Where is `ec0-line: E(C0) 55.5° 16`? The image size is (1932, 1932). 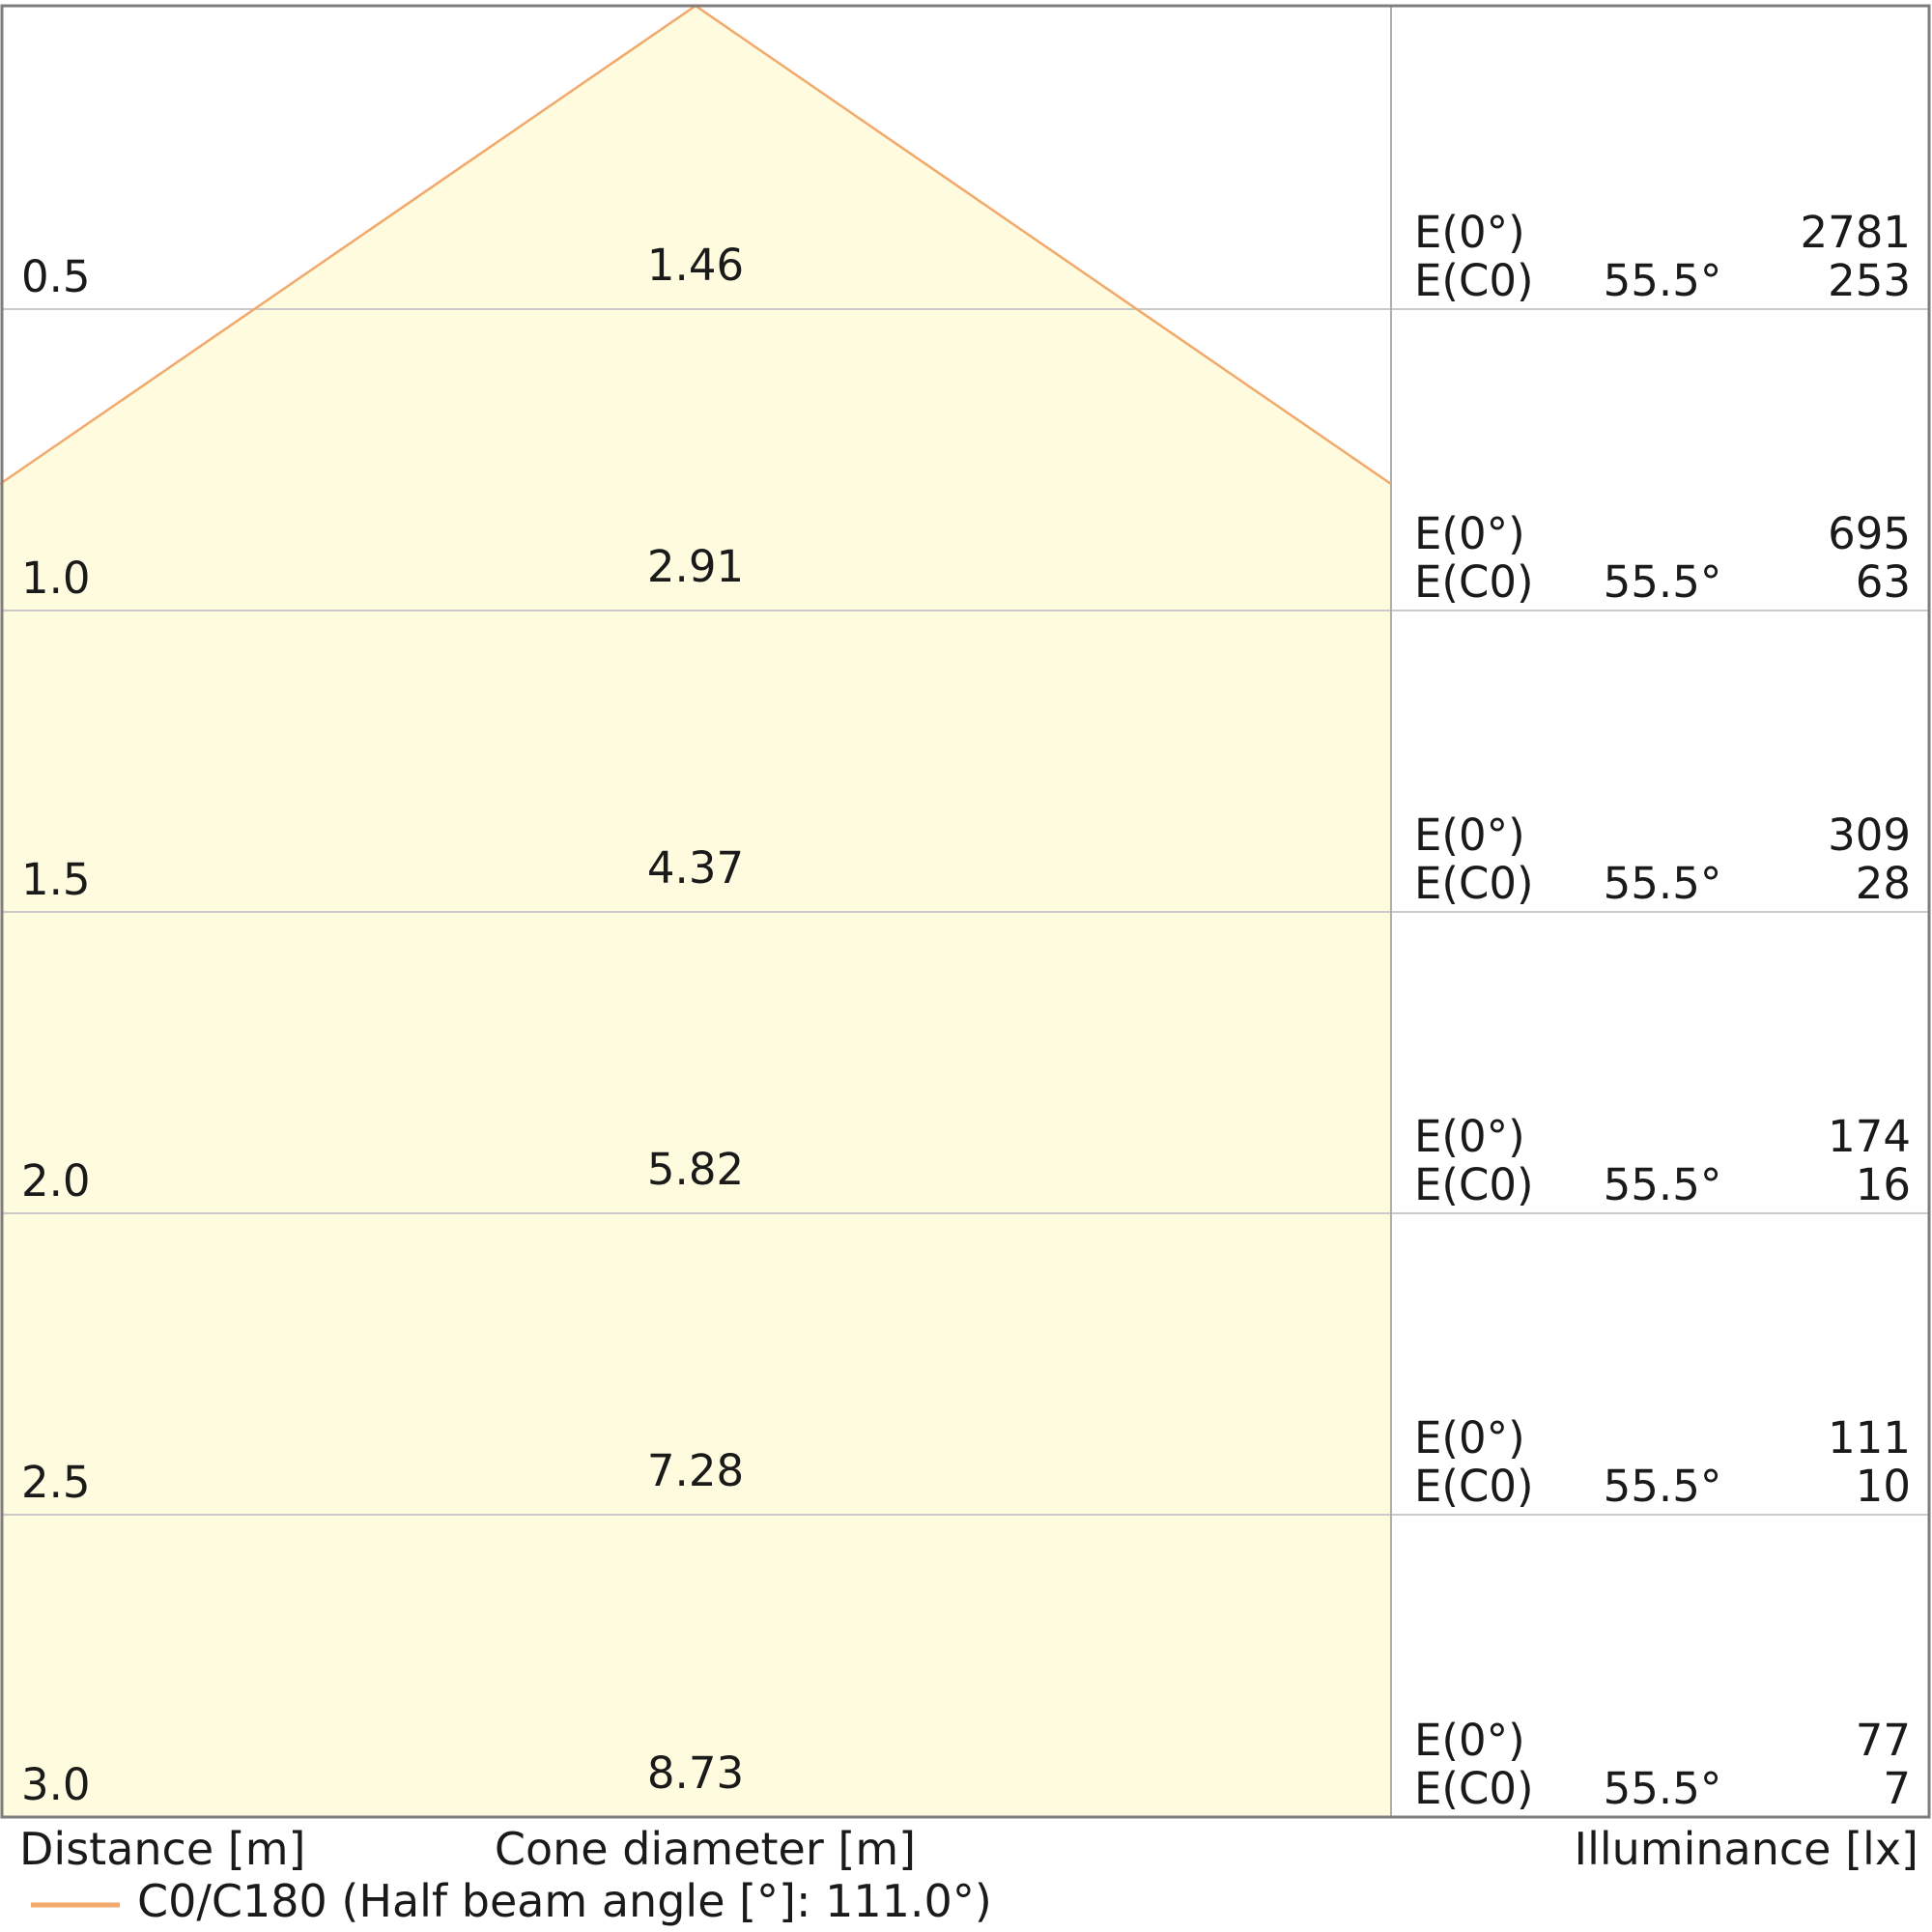 ec0-line: E(C0) 55.5° 16 is located at coordinates (1662, 1185).